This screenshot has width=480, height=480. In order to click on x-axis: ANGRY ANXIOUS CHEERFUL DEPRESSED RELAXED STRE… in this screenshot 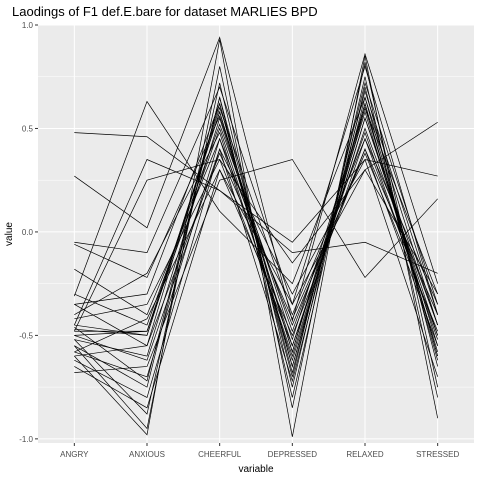, I will do `click(259, 451)`.